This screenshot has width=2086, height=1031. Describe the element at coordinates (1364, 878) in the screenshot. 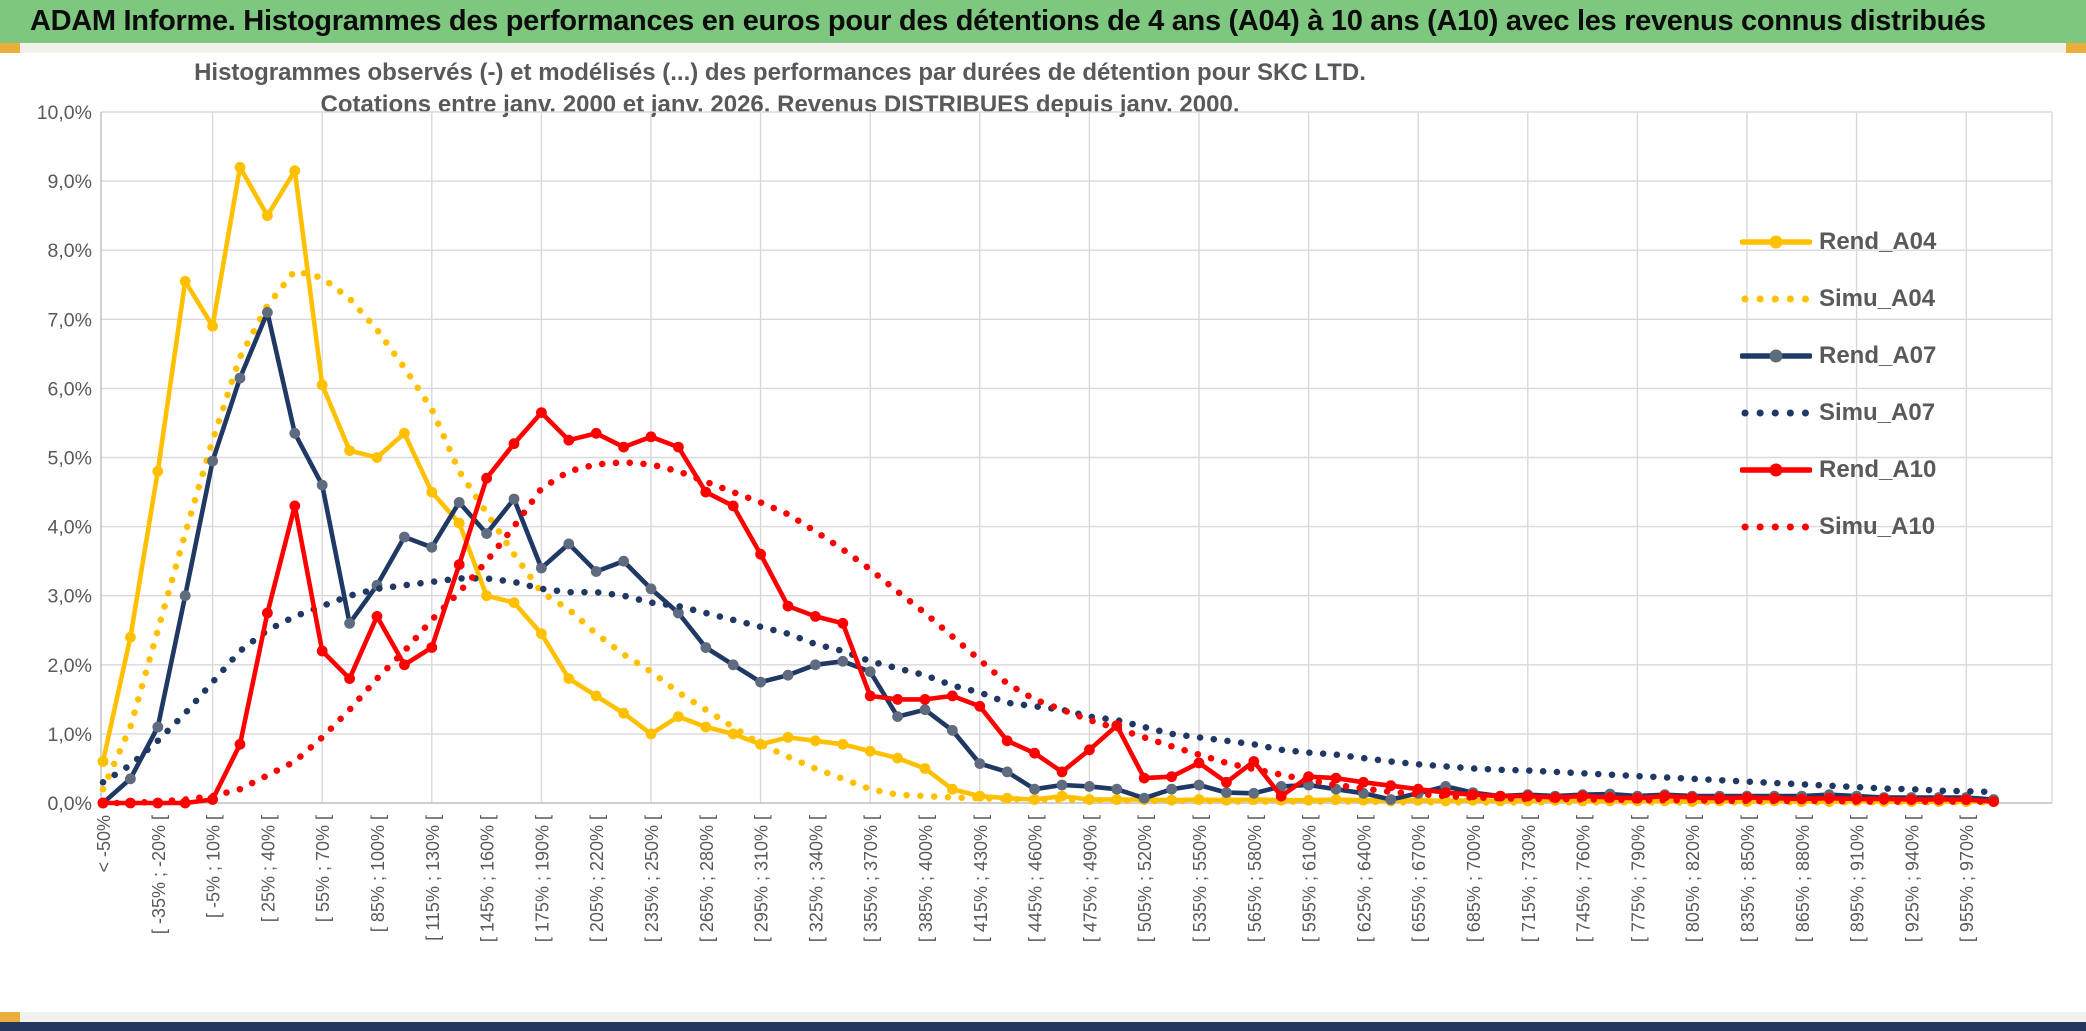

I see `x-tick-label: [ 625% ; 640% [` at that location.